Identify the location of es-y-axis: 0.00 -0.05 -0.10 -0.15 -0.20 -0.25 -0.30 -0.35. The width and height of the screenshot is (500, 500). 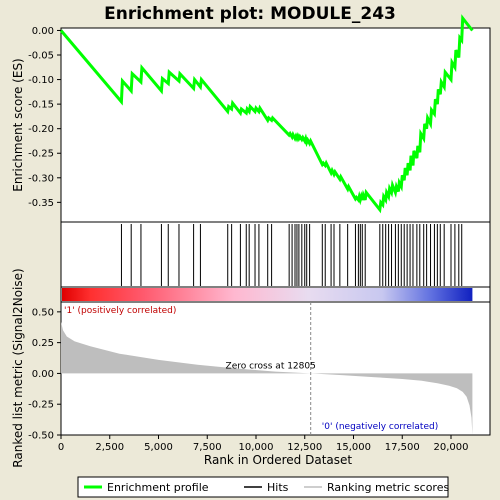
(44, 117).